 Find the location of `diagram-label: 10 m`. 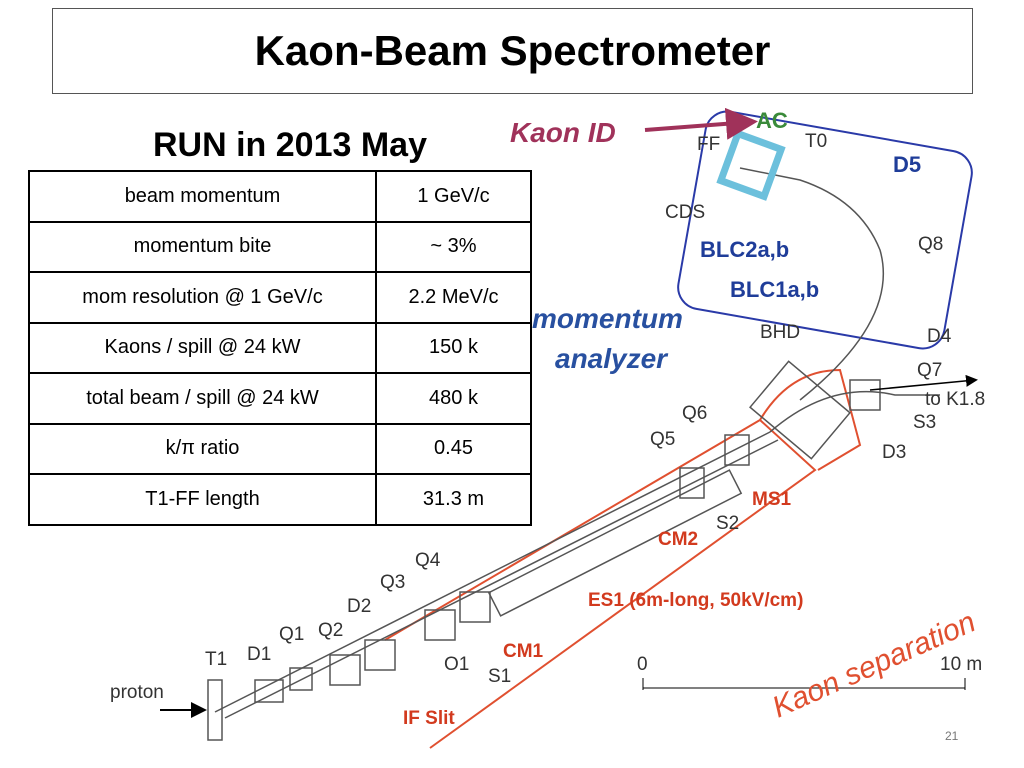

diagram-label: 10 m is located at coordinates (961, 664).